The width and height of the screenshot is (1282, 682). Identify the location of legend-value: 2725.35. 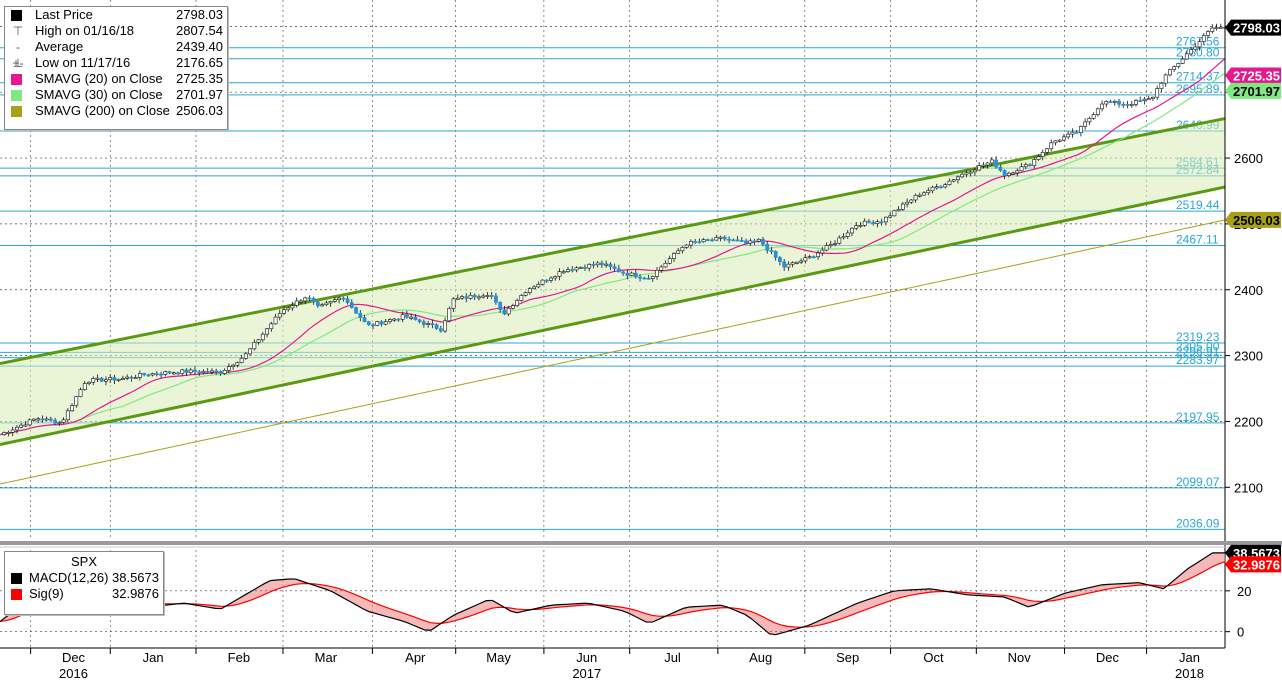
(199, 78).